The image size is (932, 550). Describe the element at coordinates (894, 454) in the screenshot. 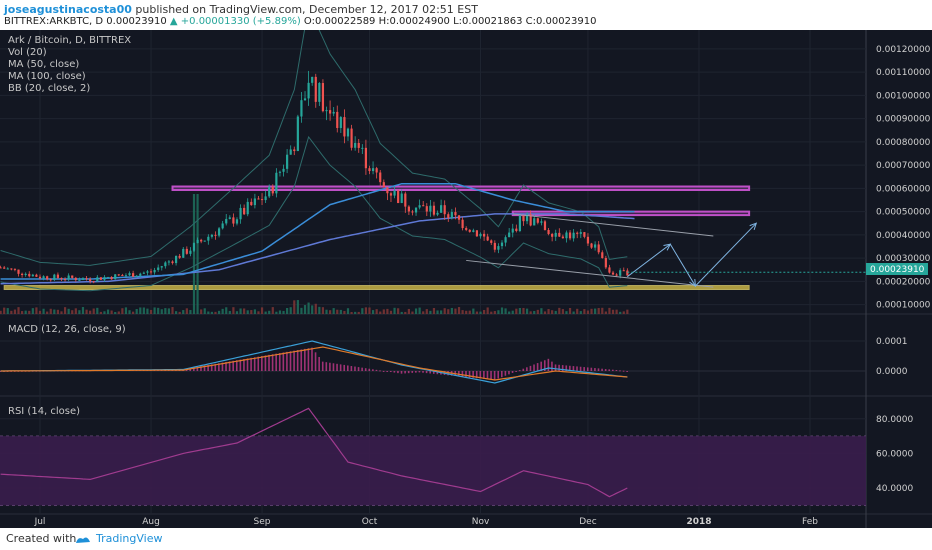

I see `rsi-tick-label: 60.0000` at that location.